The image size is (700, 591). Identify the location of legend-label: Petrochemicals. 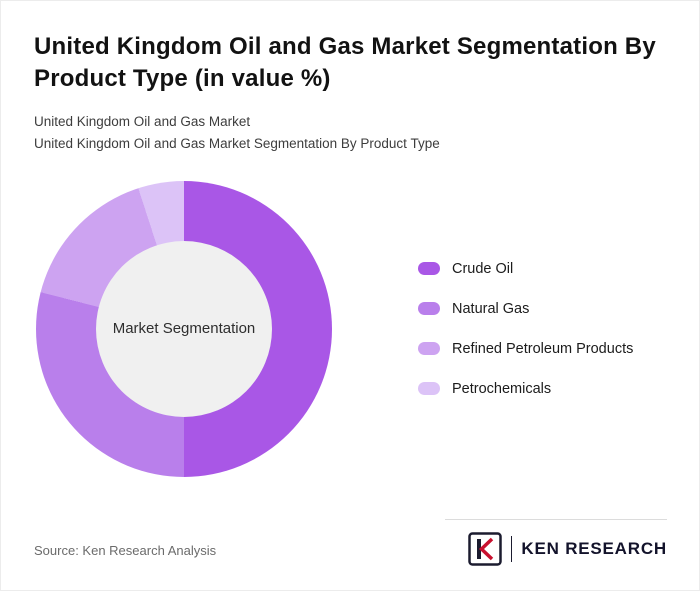
(502, 388).